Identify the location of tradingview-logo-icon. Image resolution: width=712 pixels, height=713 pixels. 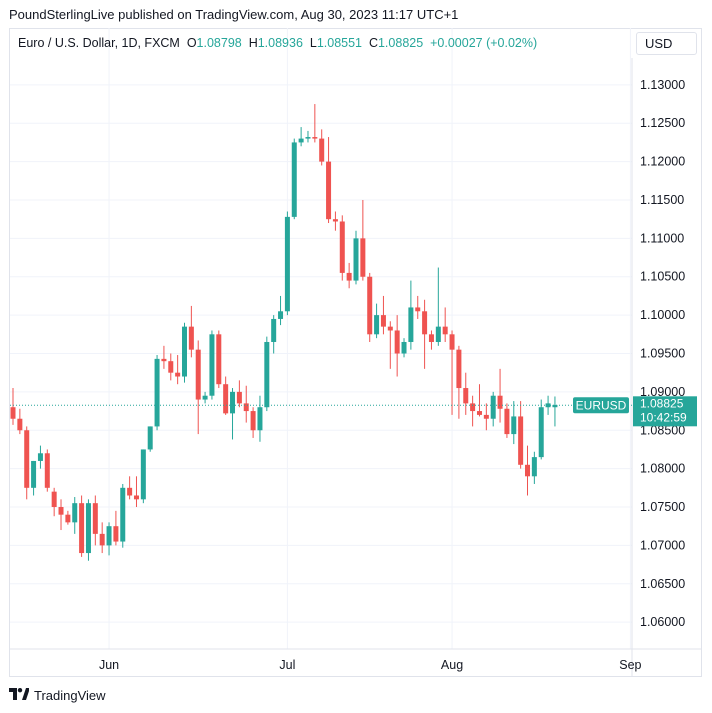
(19, 695).